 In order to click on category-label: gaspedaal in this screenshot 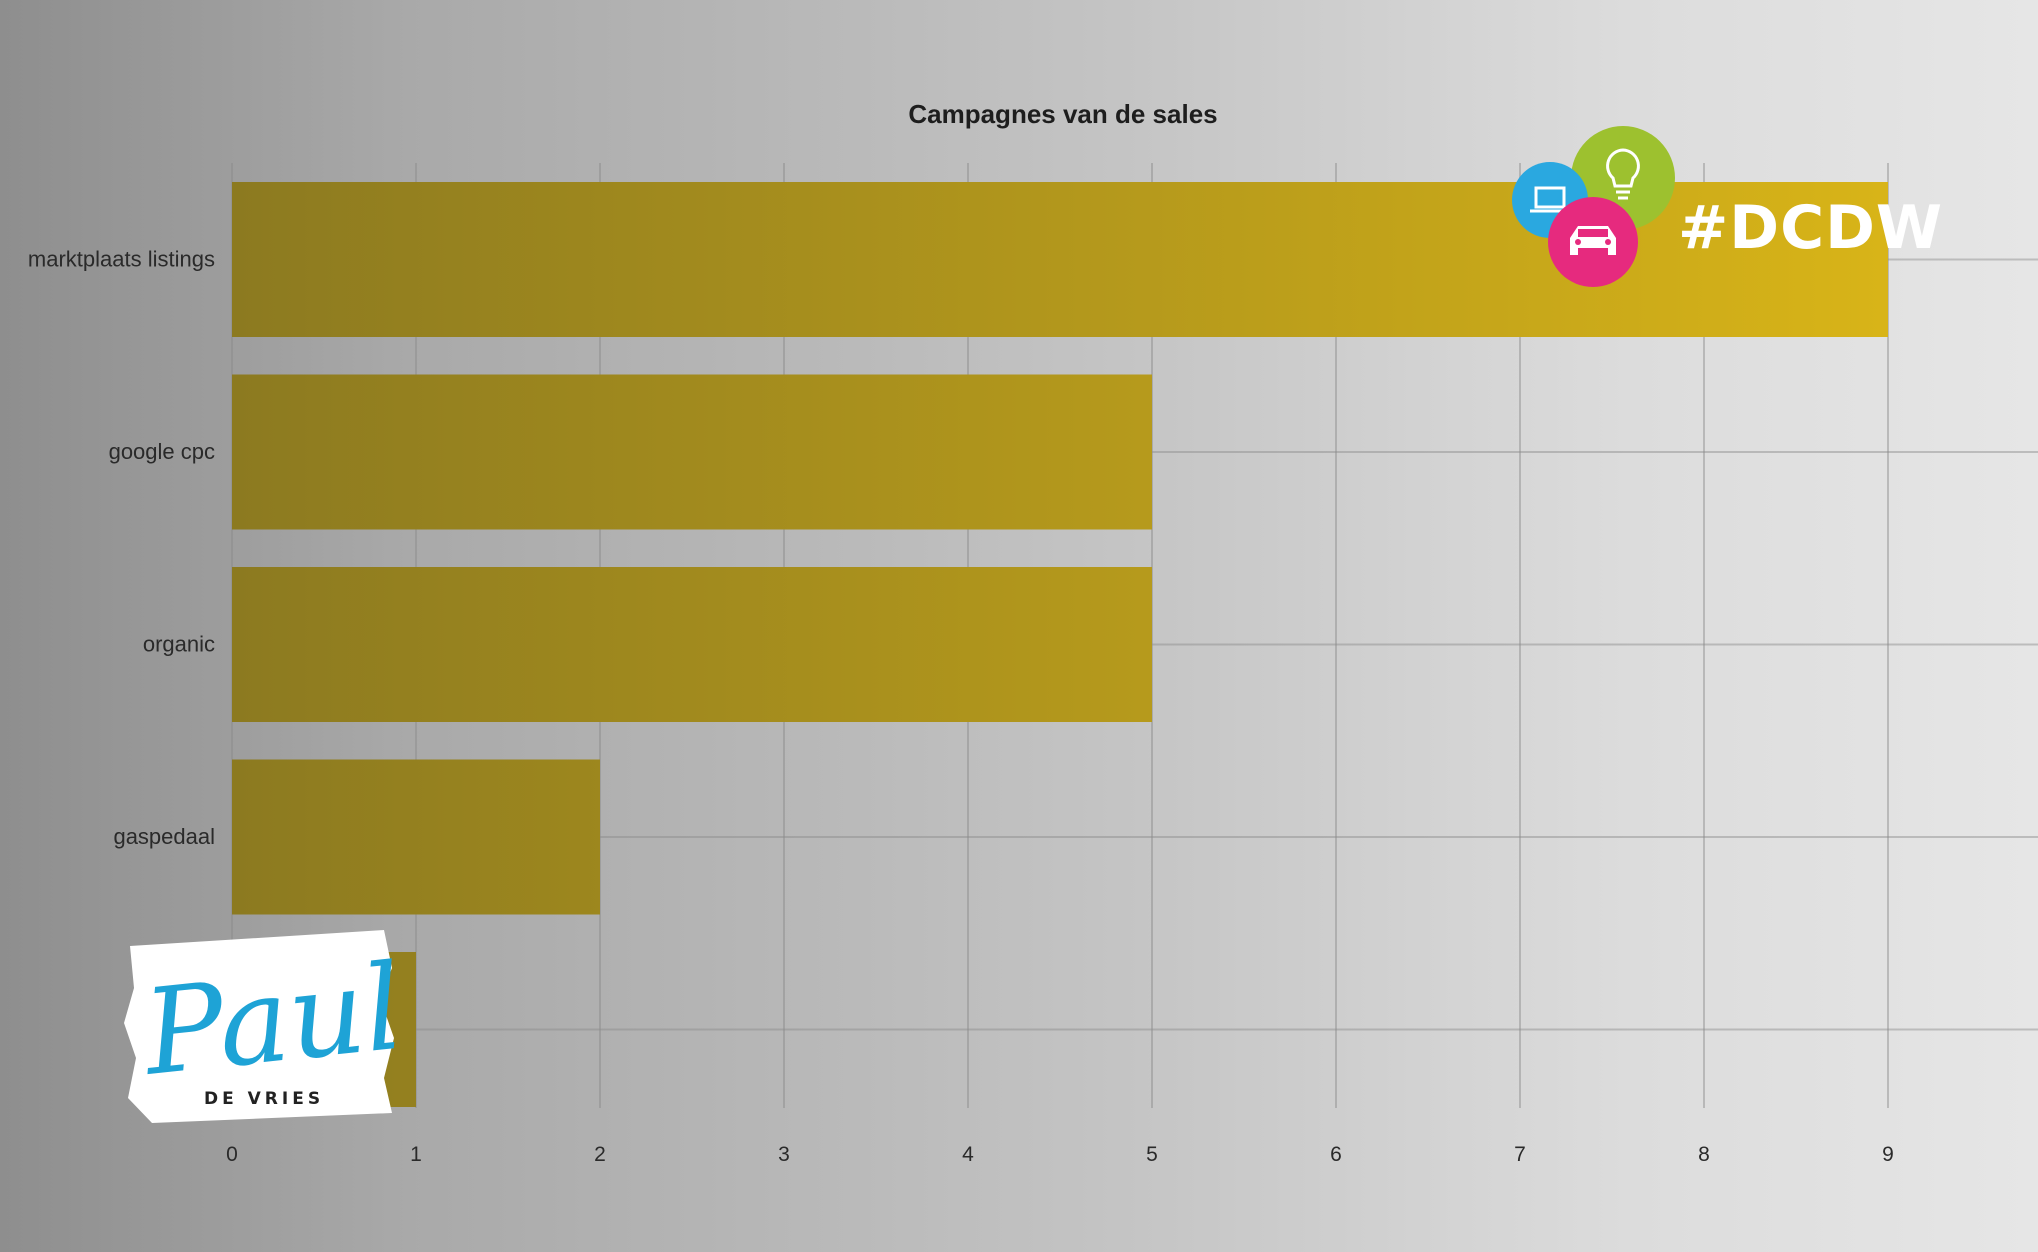, I will do `click(164, 836)`.